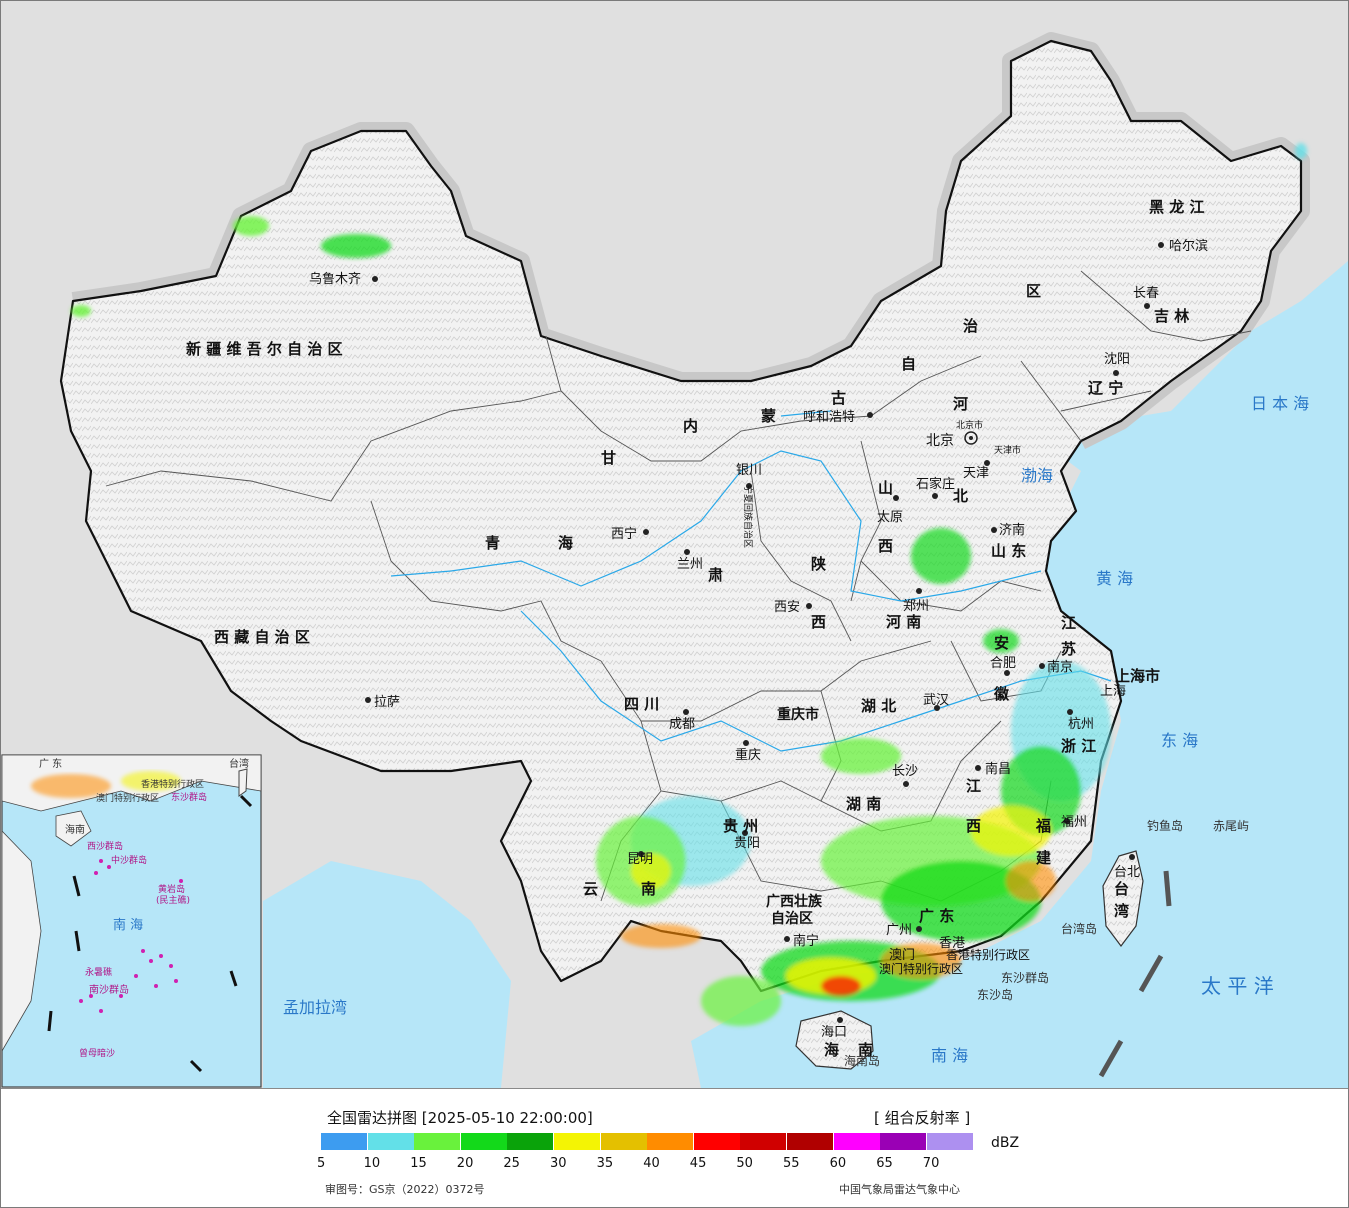  I want to click on inset-nanhai: 南 海, so click(128, 925).